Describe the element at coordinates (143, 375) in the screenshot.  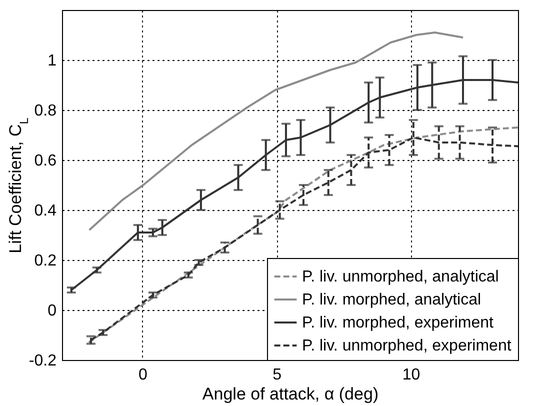
I see `x-tick-label: 0` at that location.